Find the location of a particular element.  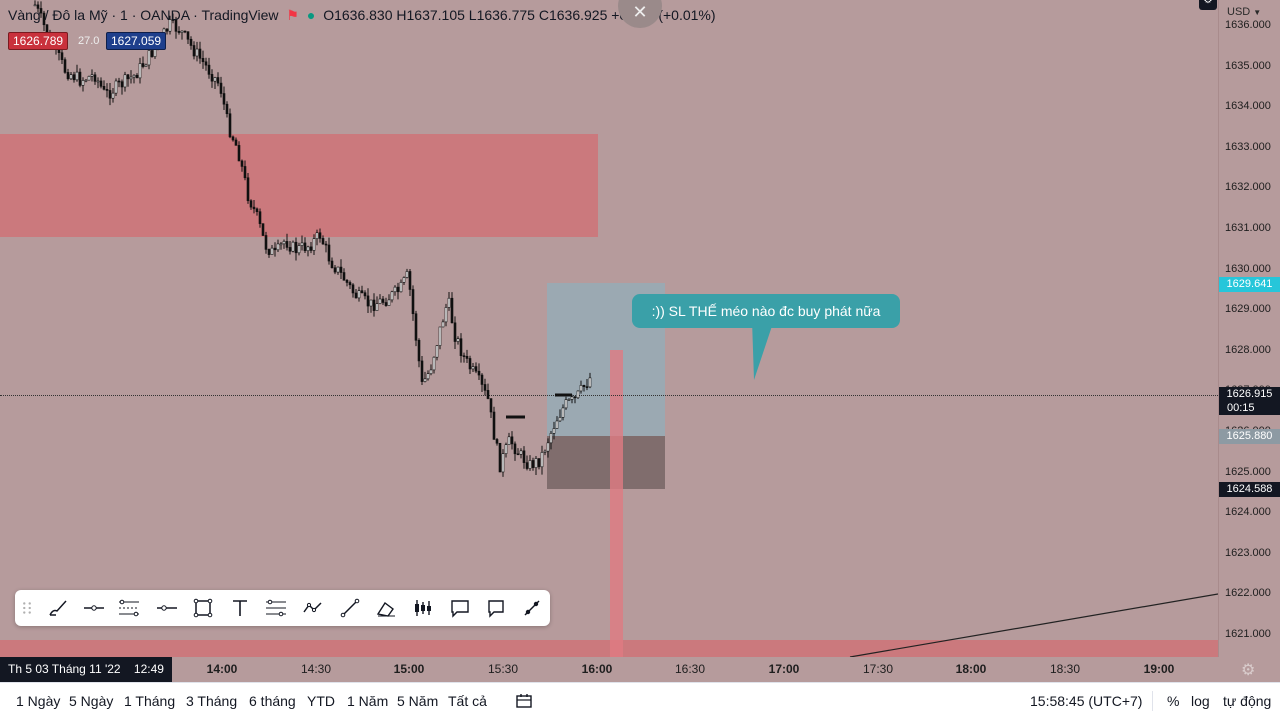

drawing-toolbar is located at coordinates (282, 608).